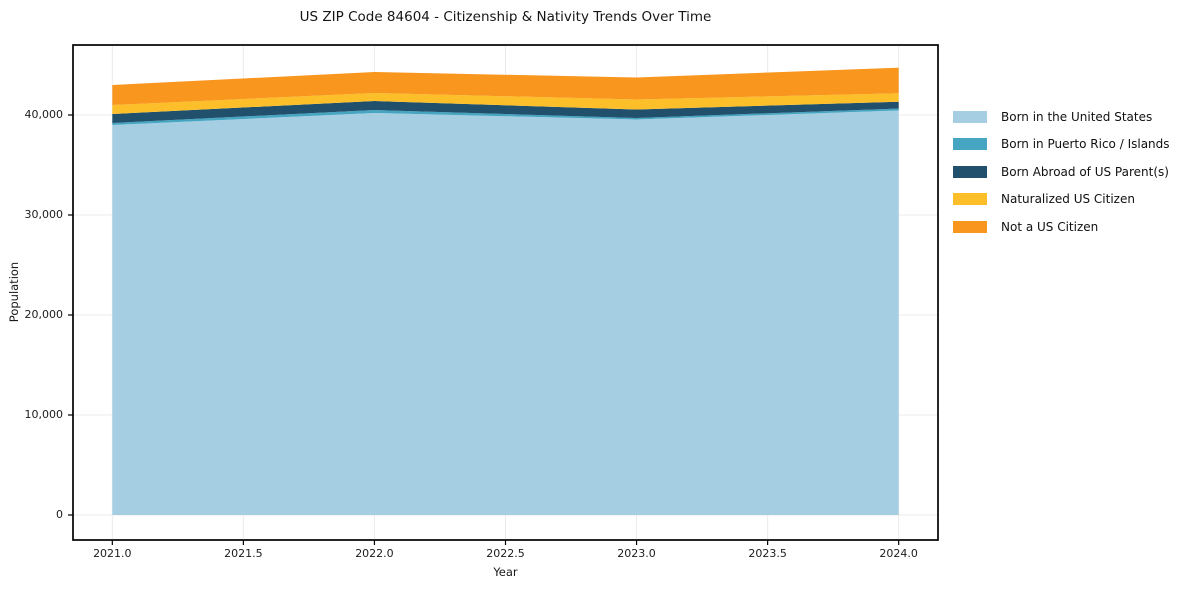 The image size is (1189, 590). What do you see at coordinates (1050, 226) in the screenshot?
I see `legend-label: Not a US Citizen` at bounding box center [1050, 226].